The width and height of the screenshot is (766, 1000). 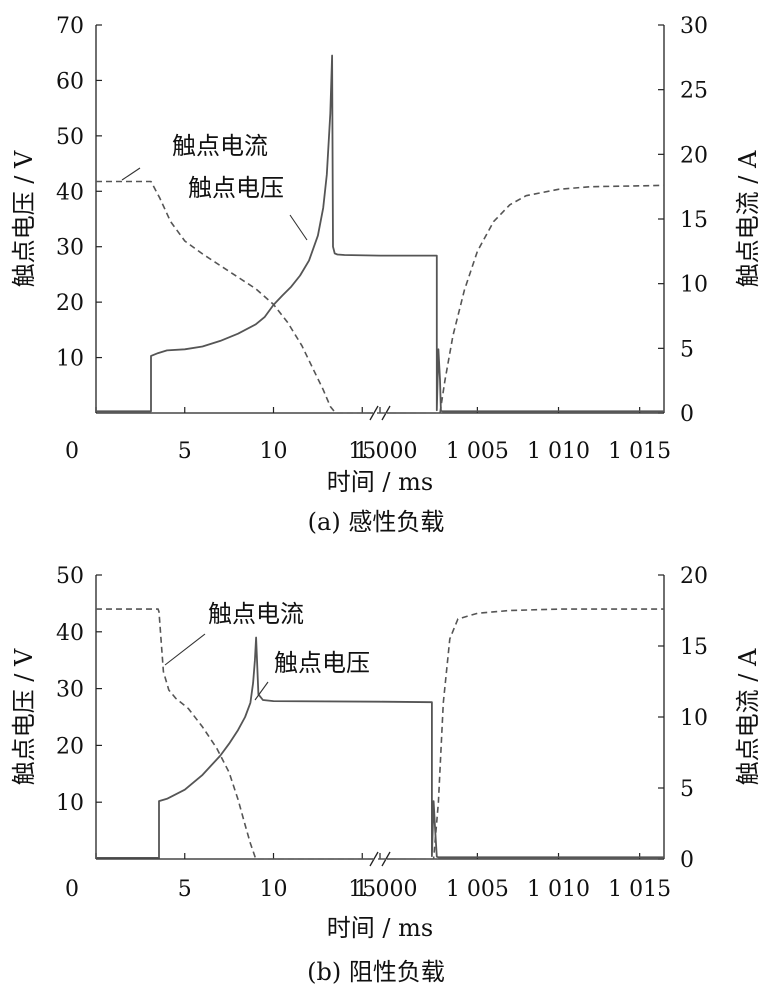 I want to click on y-left-tick-label: 60, so click(x=70, y=81).